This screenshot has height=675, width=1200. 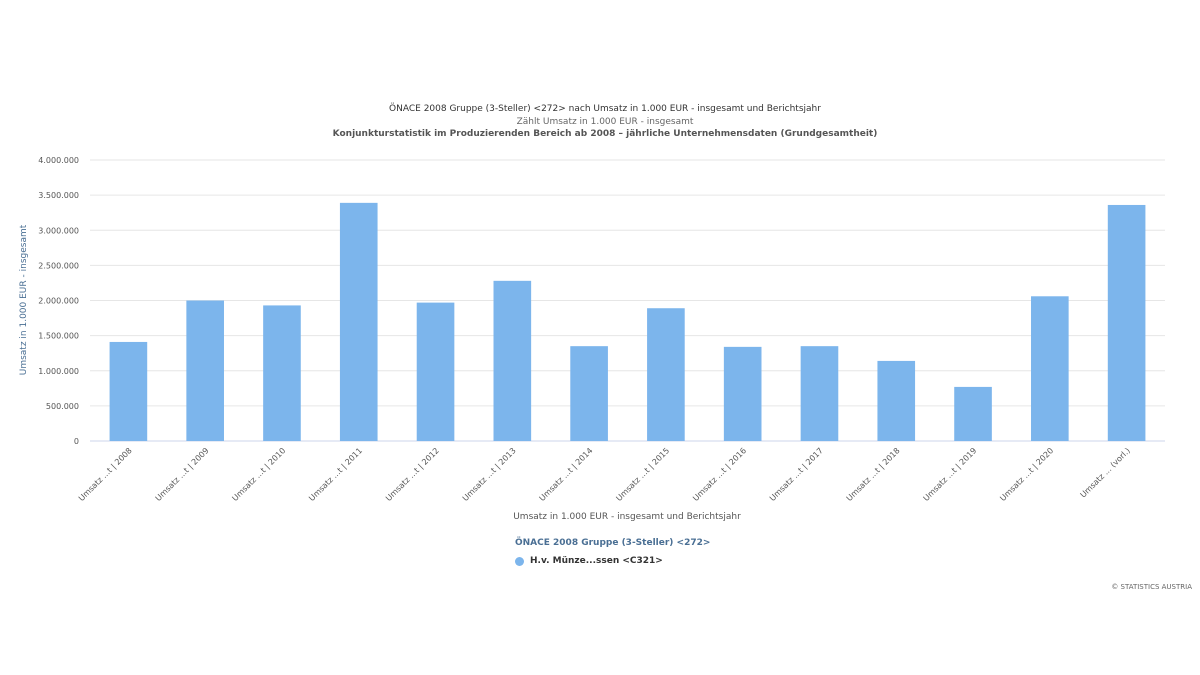 What do you see at coordinates (58, 371) in the screenshot?
I see `y-tick-label: 1.000.000` at bounding box center [58, 371].